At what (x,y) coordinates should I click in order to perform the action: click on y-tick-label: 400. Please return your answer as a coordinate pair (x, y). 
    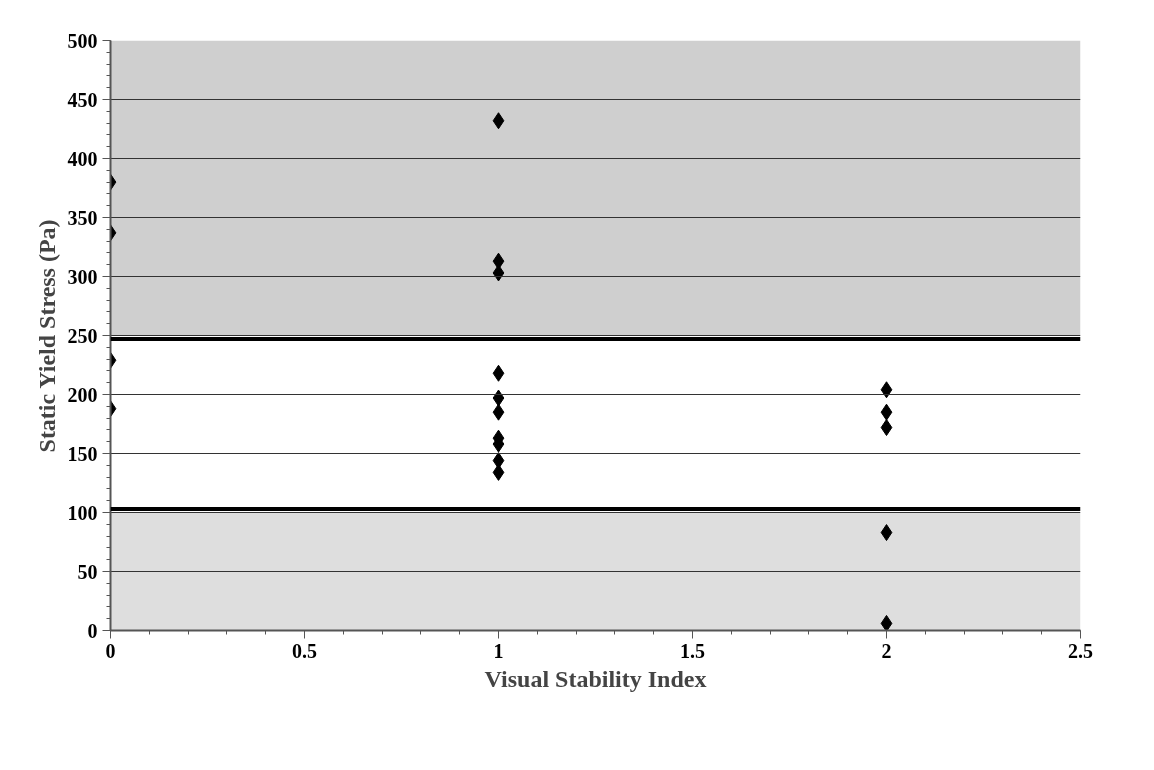
    Looking at the image, I should click on (82, 158).